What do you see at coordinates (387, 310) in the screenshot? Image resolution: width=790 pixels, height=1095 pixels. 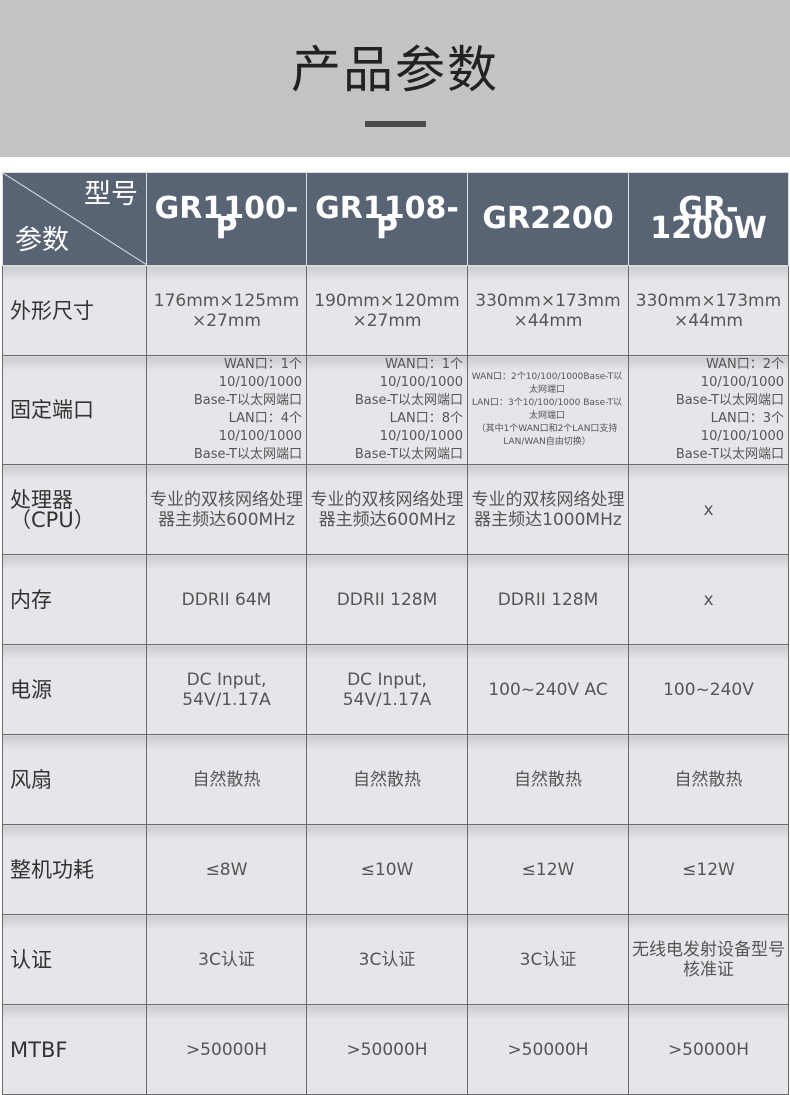 I see `spec-cell: 190mm×120mm ×27mm` at bounding box center [387, 310].